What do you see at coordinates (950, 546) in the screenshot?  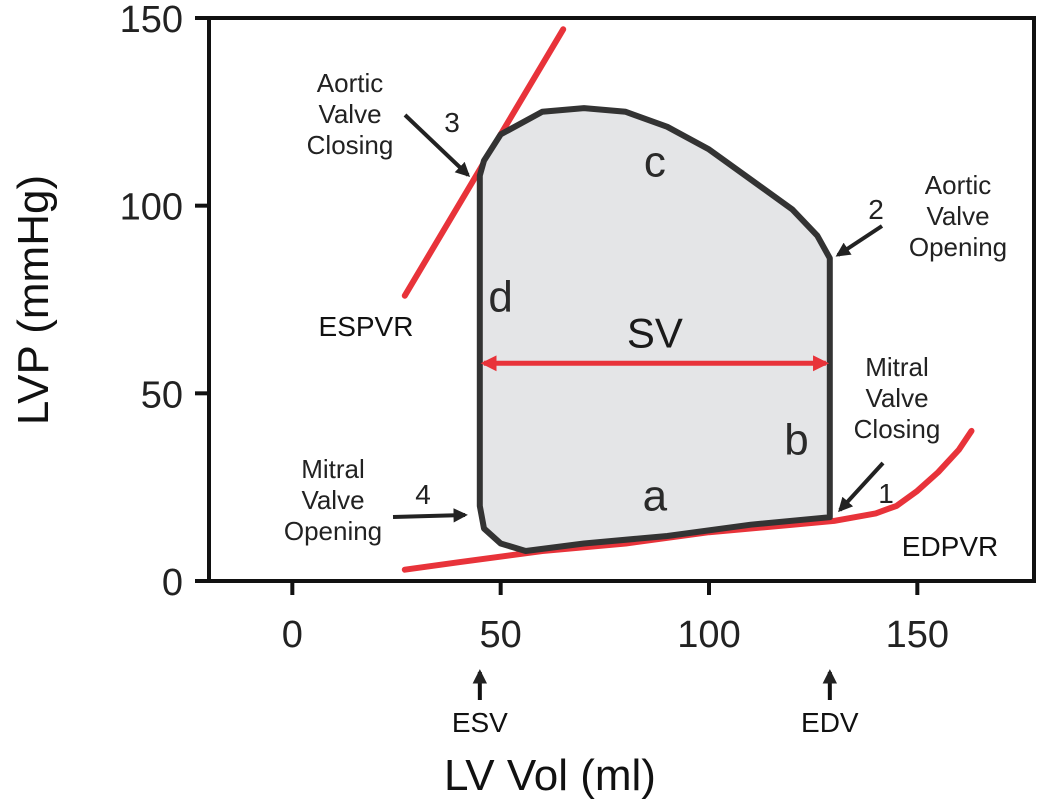 I see `edpvr-label: EDPVR` at bounding box center [950, 546].